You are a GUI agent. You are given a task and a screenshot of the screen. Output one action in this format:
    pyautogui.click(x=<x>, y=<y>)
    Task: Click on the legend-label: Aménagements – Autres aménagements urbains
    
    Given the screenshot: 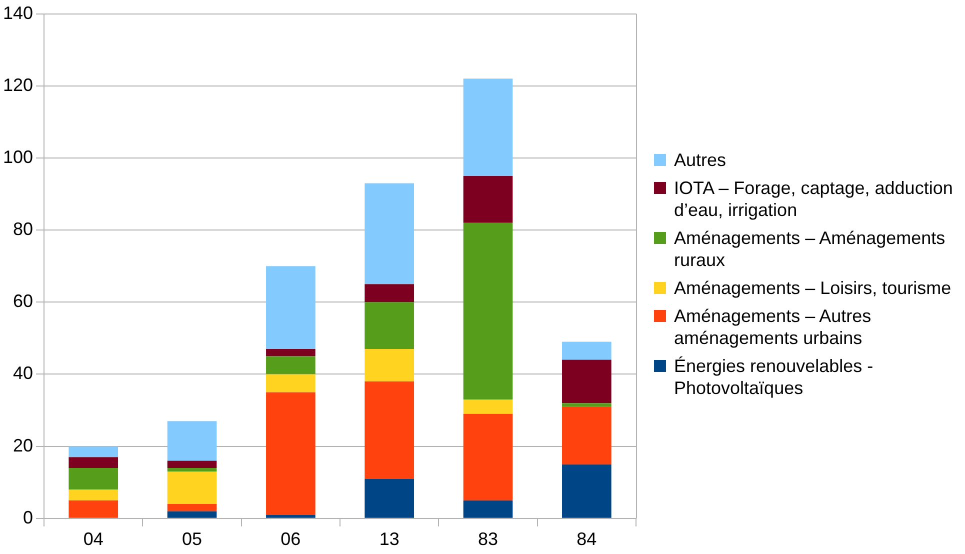 What is the action you would take?
    pyautogui.click(x=773, y=327)
    